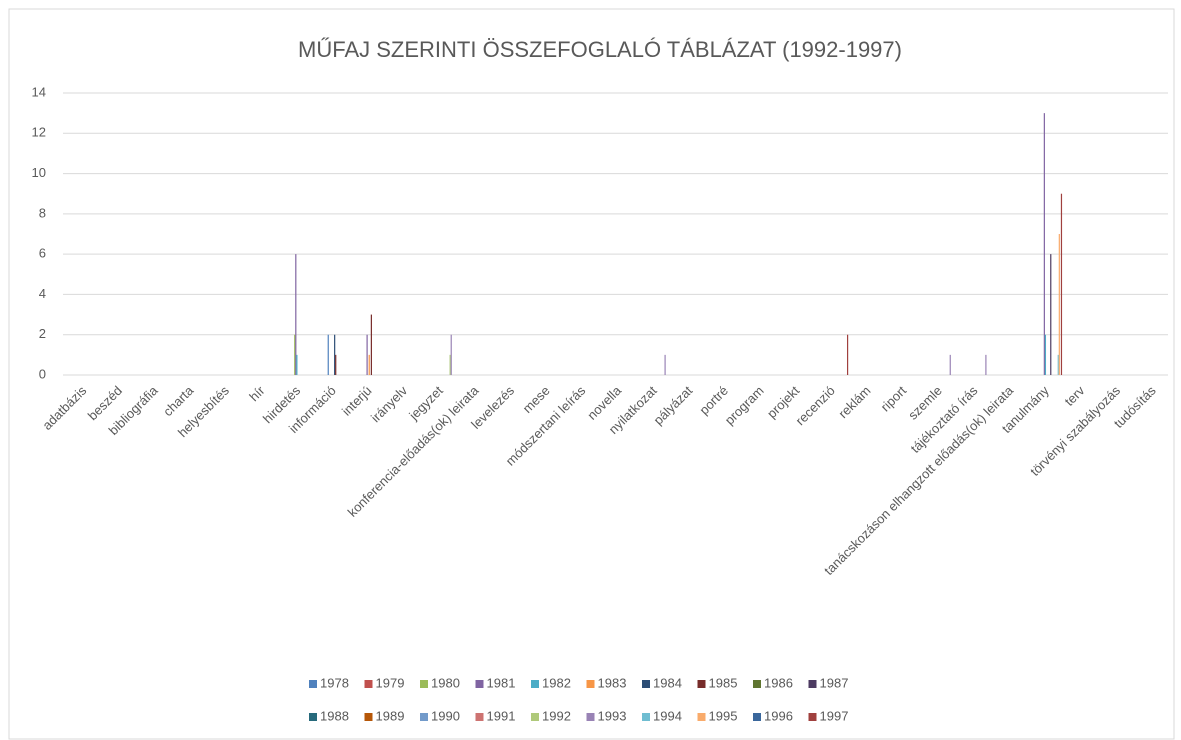  What do you see at coordinates (723, 682) in the screenshot?
I see `legend-label: 1985` at bounding box center [723, 682].